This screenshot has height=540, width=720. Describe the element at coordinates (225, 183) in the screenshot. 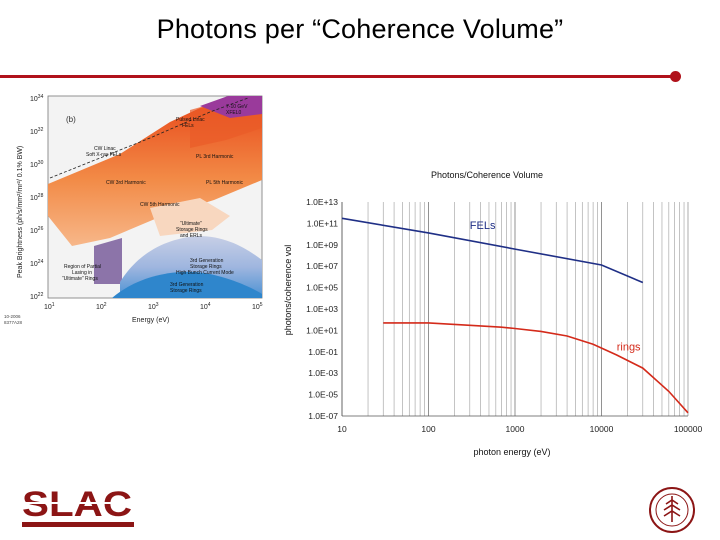

I see `region-pl5-label: PL 5th Harmonic` at that location.